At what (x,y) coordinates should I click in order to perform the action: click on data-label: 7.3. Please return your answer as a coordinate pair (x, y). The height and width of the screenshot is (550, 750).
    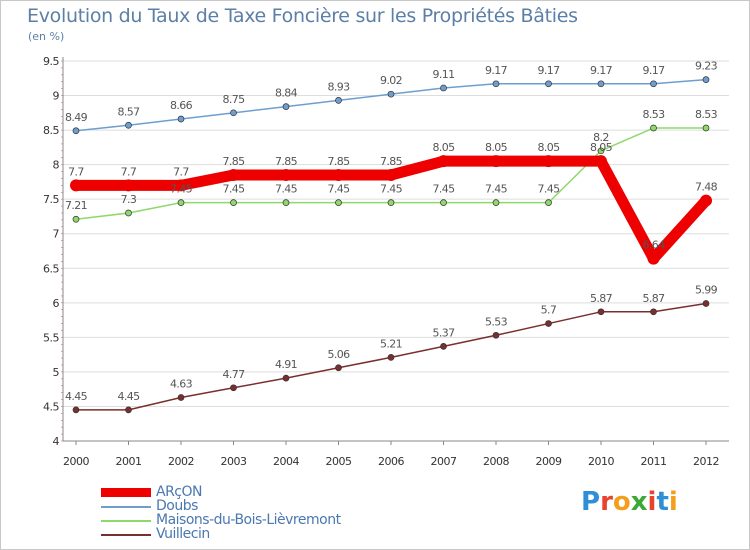
    Looking at the image, I should click on (129, 199).